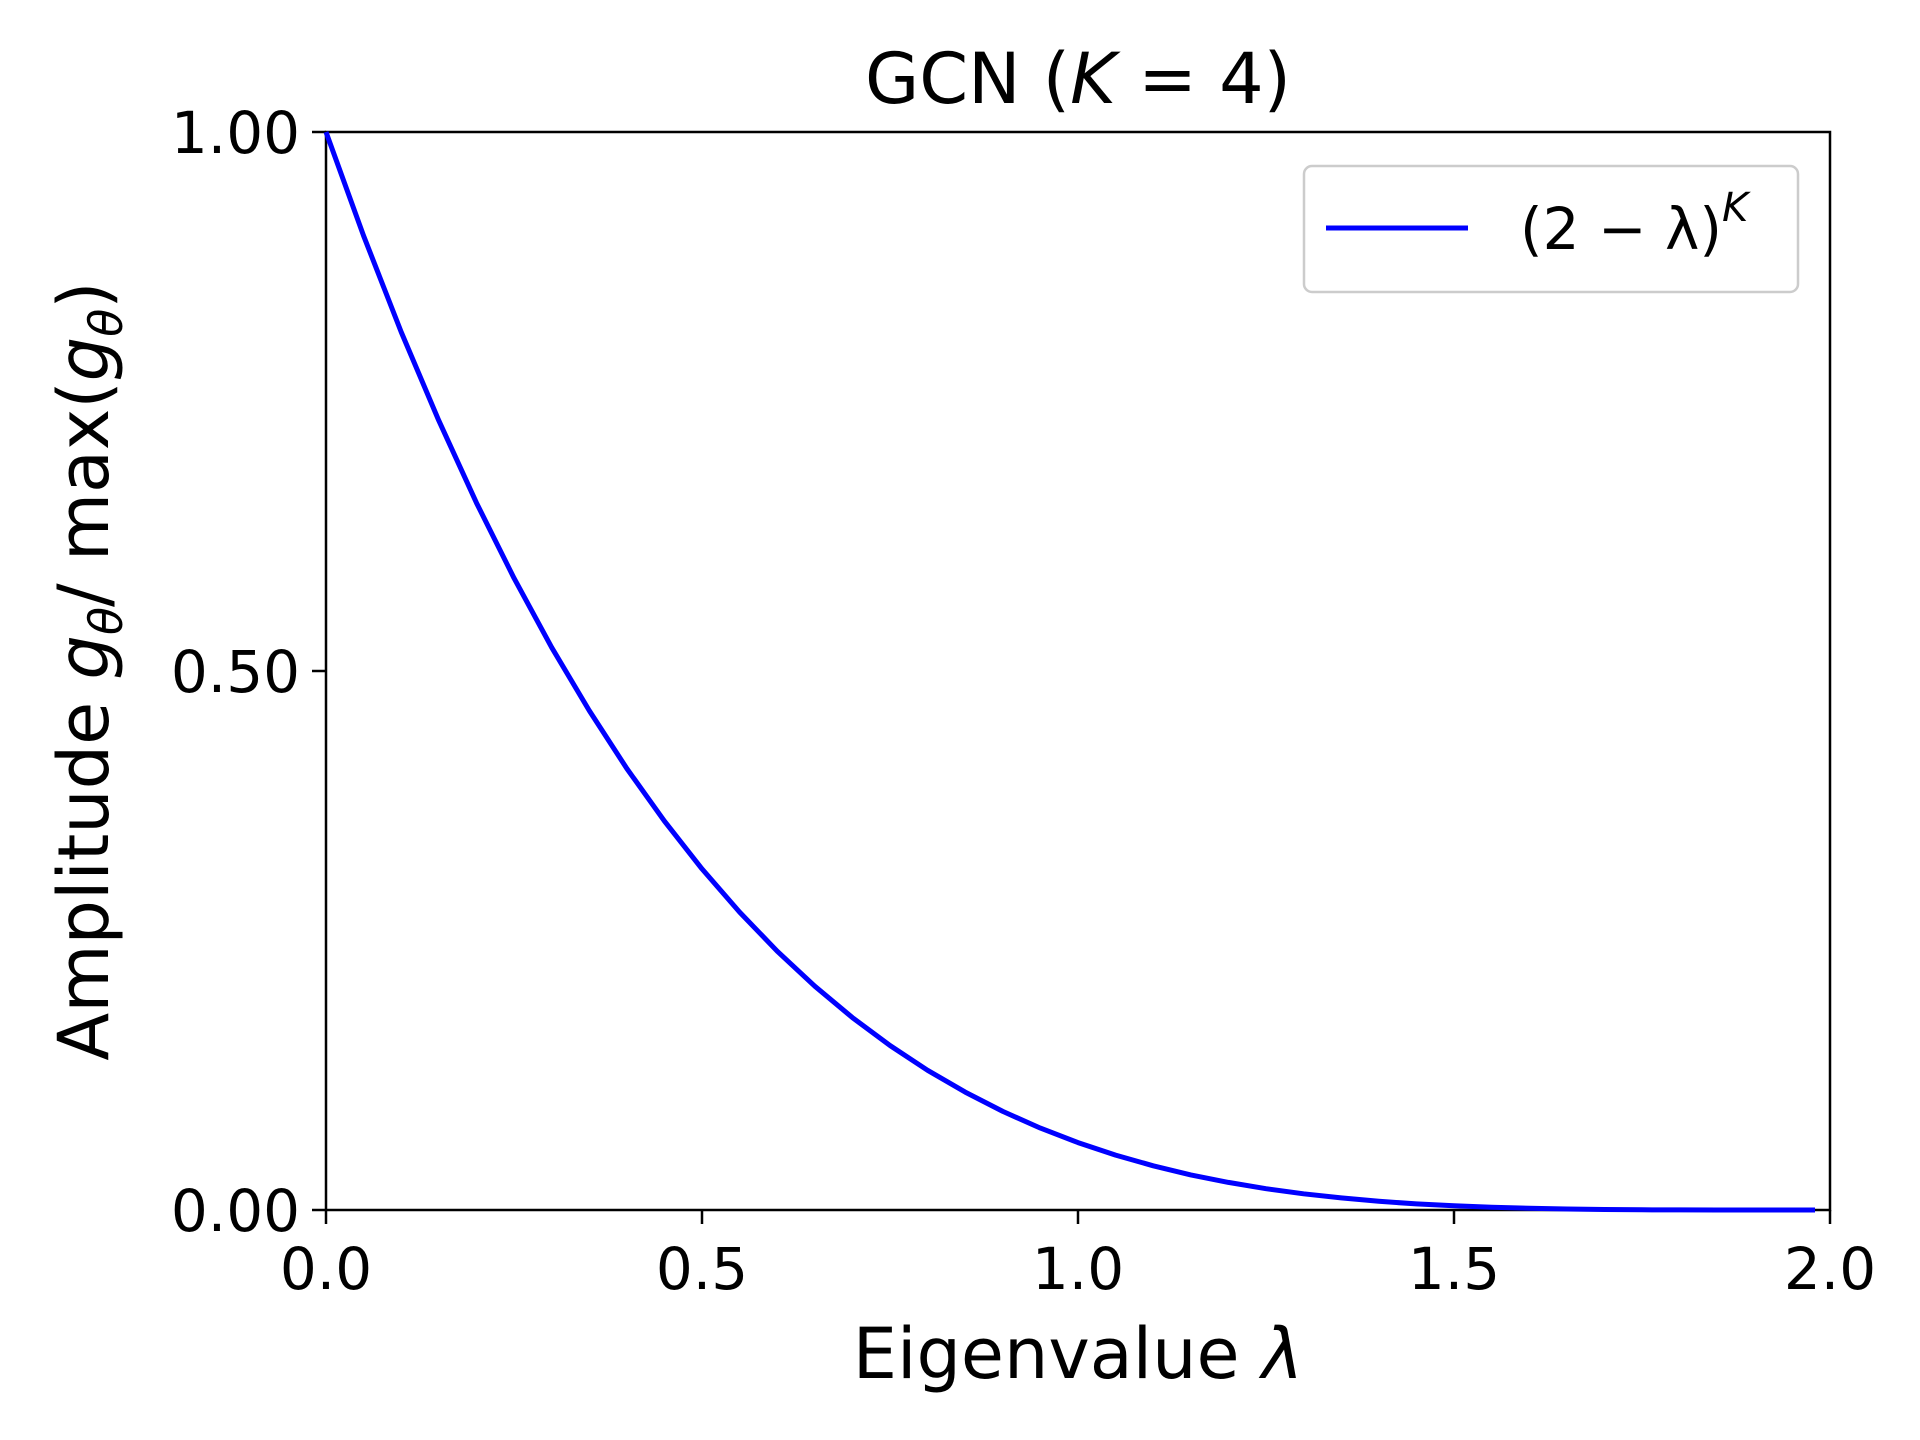 This screenshot has height=1440, width=1920. Describe the element at coordinates (235, 1211) in the screenshot. I see `y-tick-label: 0.00` at that location.